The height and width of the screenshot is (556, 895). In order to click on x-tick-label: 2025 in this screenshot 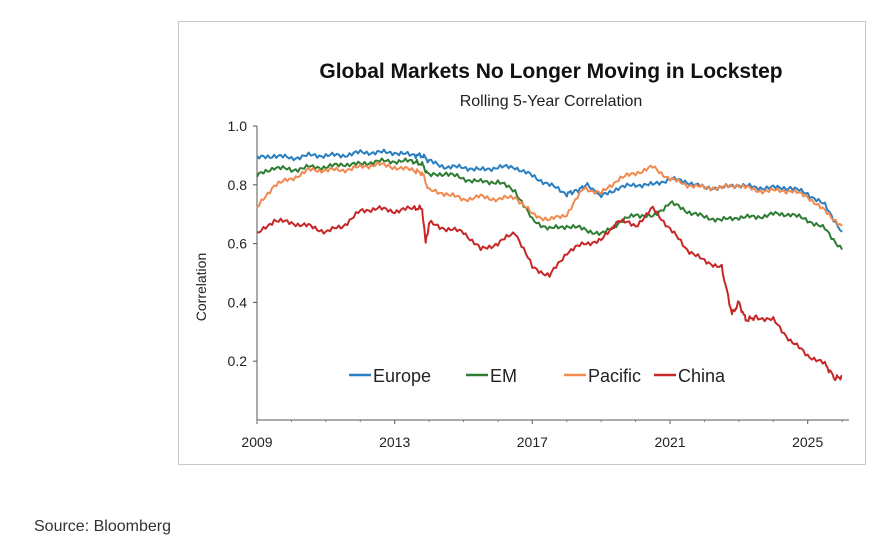, I will do `click(807, 442)`.